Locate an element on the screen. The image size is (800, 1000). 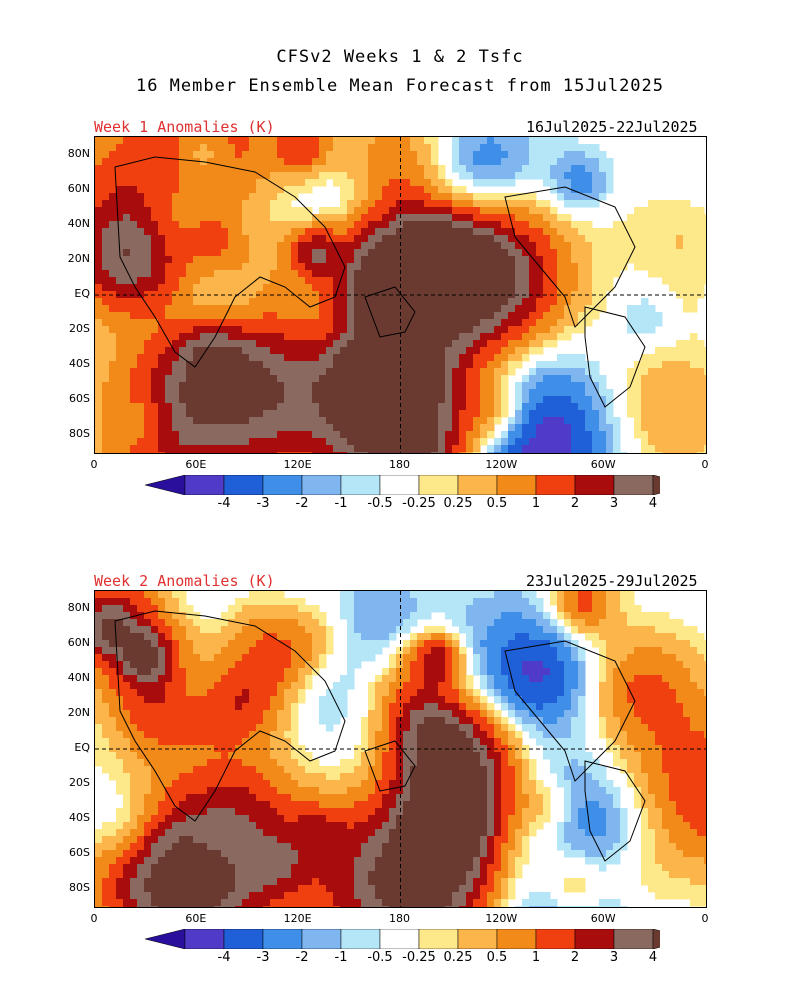
colorbar-label: 3 is located at coordinates (614, 957).